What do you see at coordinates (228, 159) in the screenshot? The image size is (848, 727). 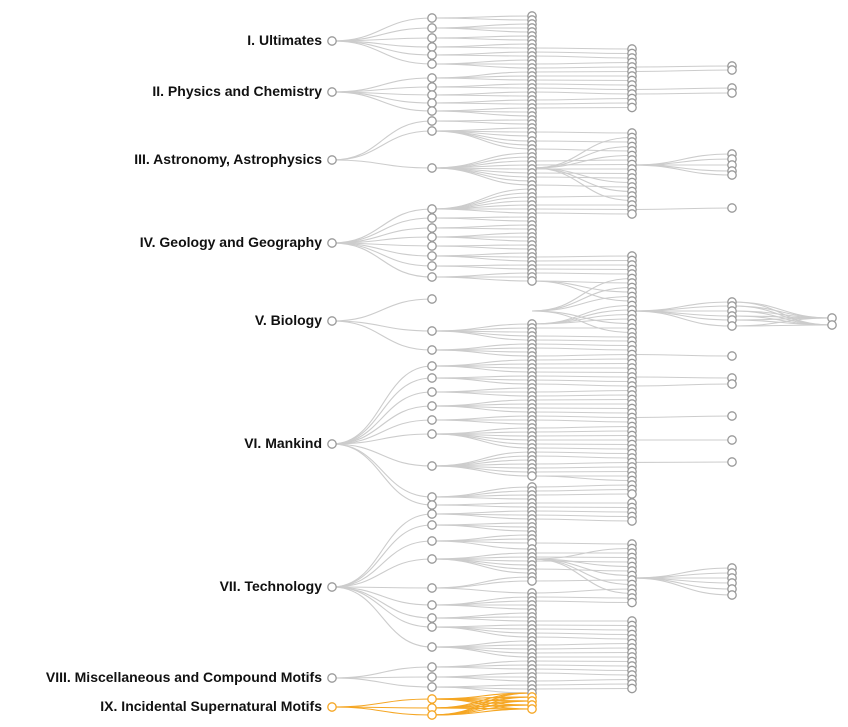 I see `category-label-3: III. Astronomy, Astrophysics` at bounding box center [228, 159].